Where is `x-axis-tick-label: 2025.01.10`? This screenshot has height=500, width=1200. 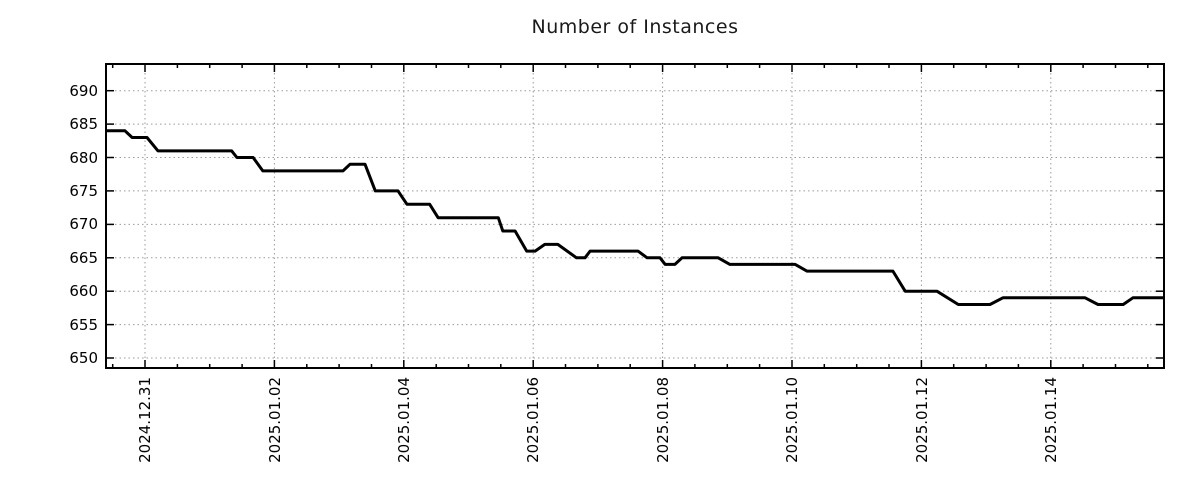
x-axis-tick-label: 2025.01.10 is located at coordinates (792, 420).